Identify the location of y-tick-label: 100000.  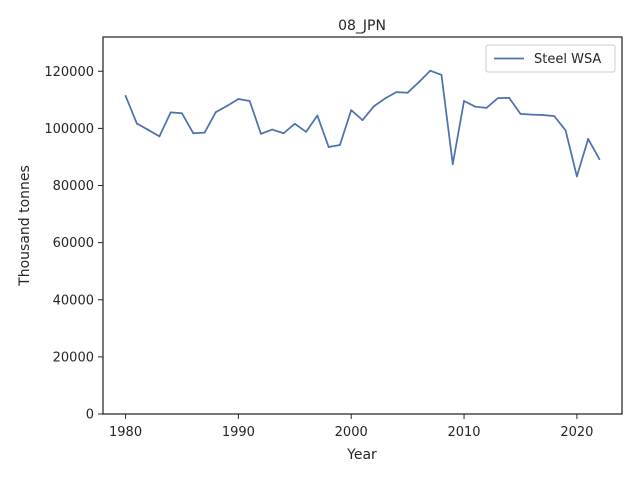
(69, 129).